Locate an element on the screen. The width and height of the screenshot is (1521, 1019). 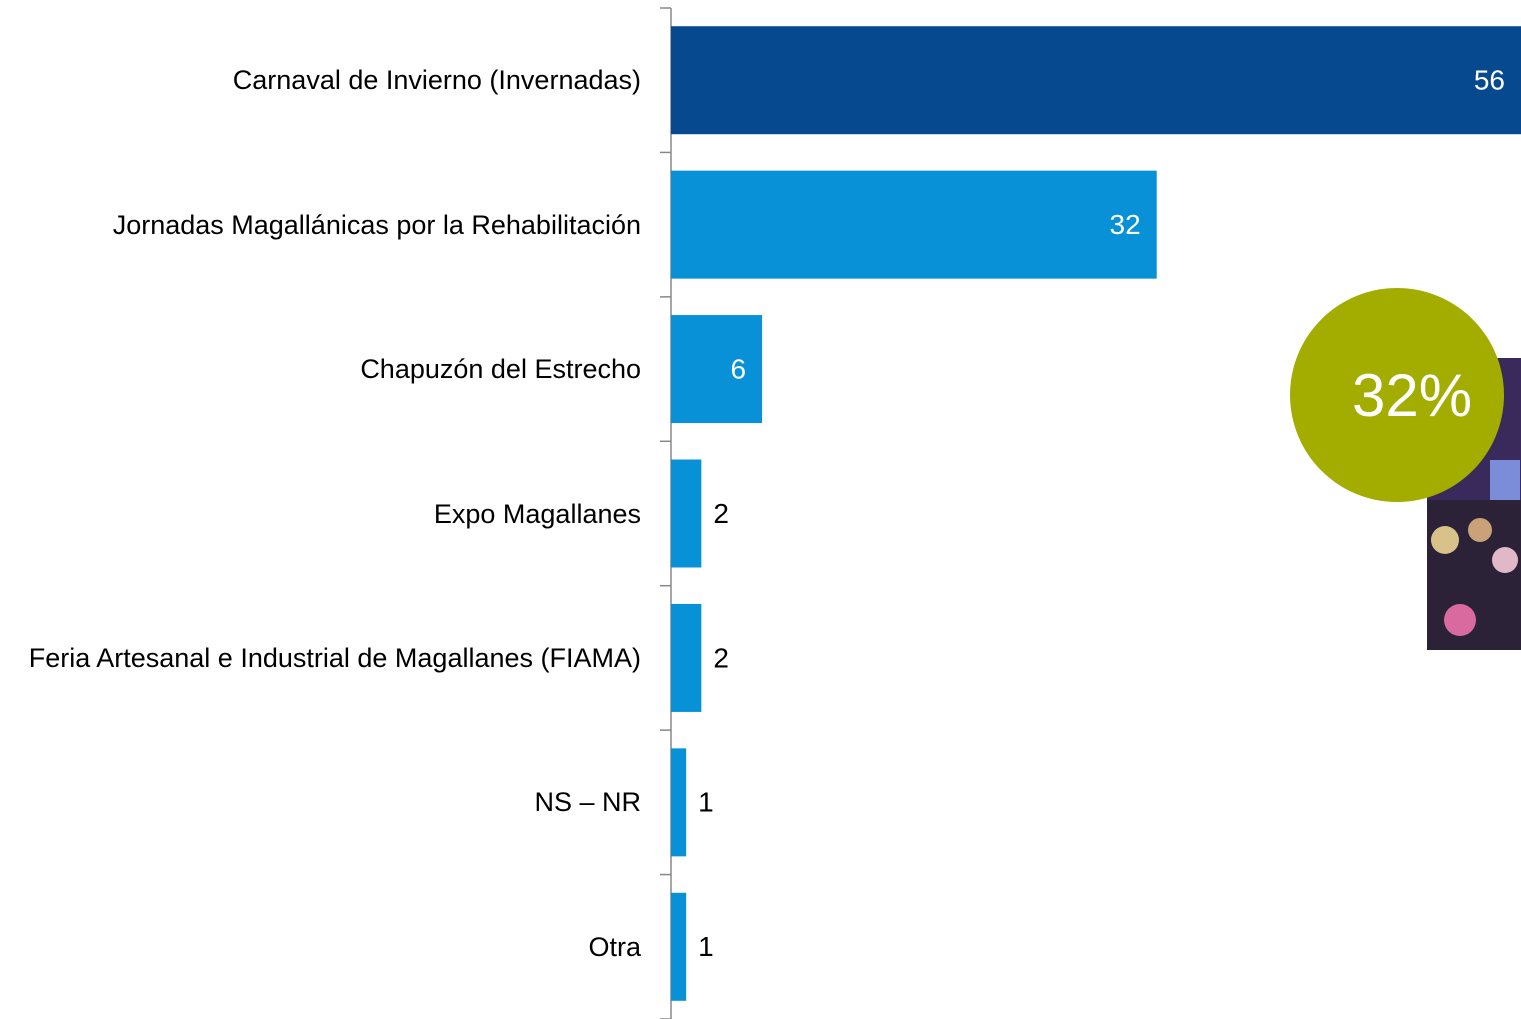
category-label: Carnaval de Invierno (Invernadas) is located at coordinates (436, 80).